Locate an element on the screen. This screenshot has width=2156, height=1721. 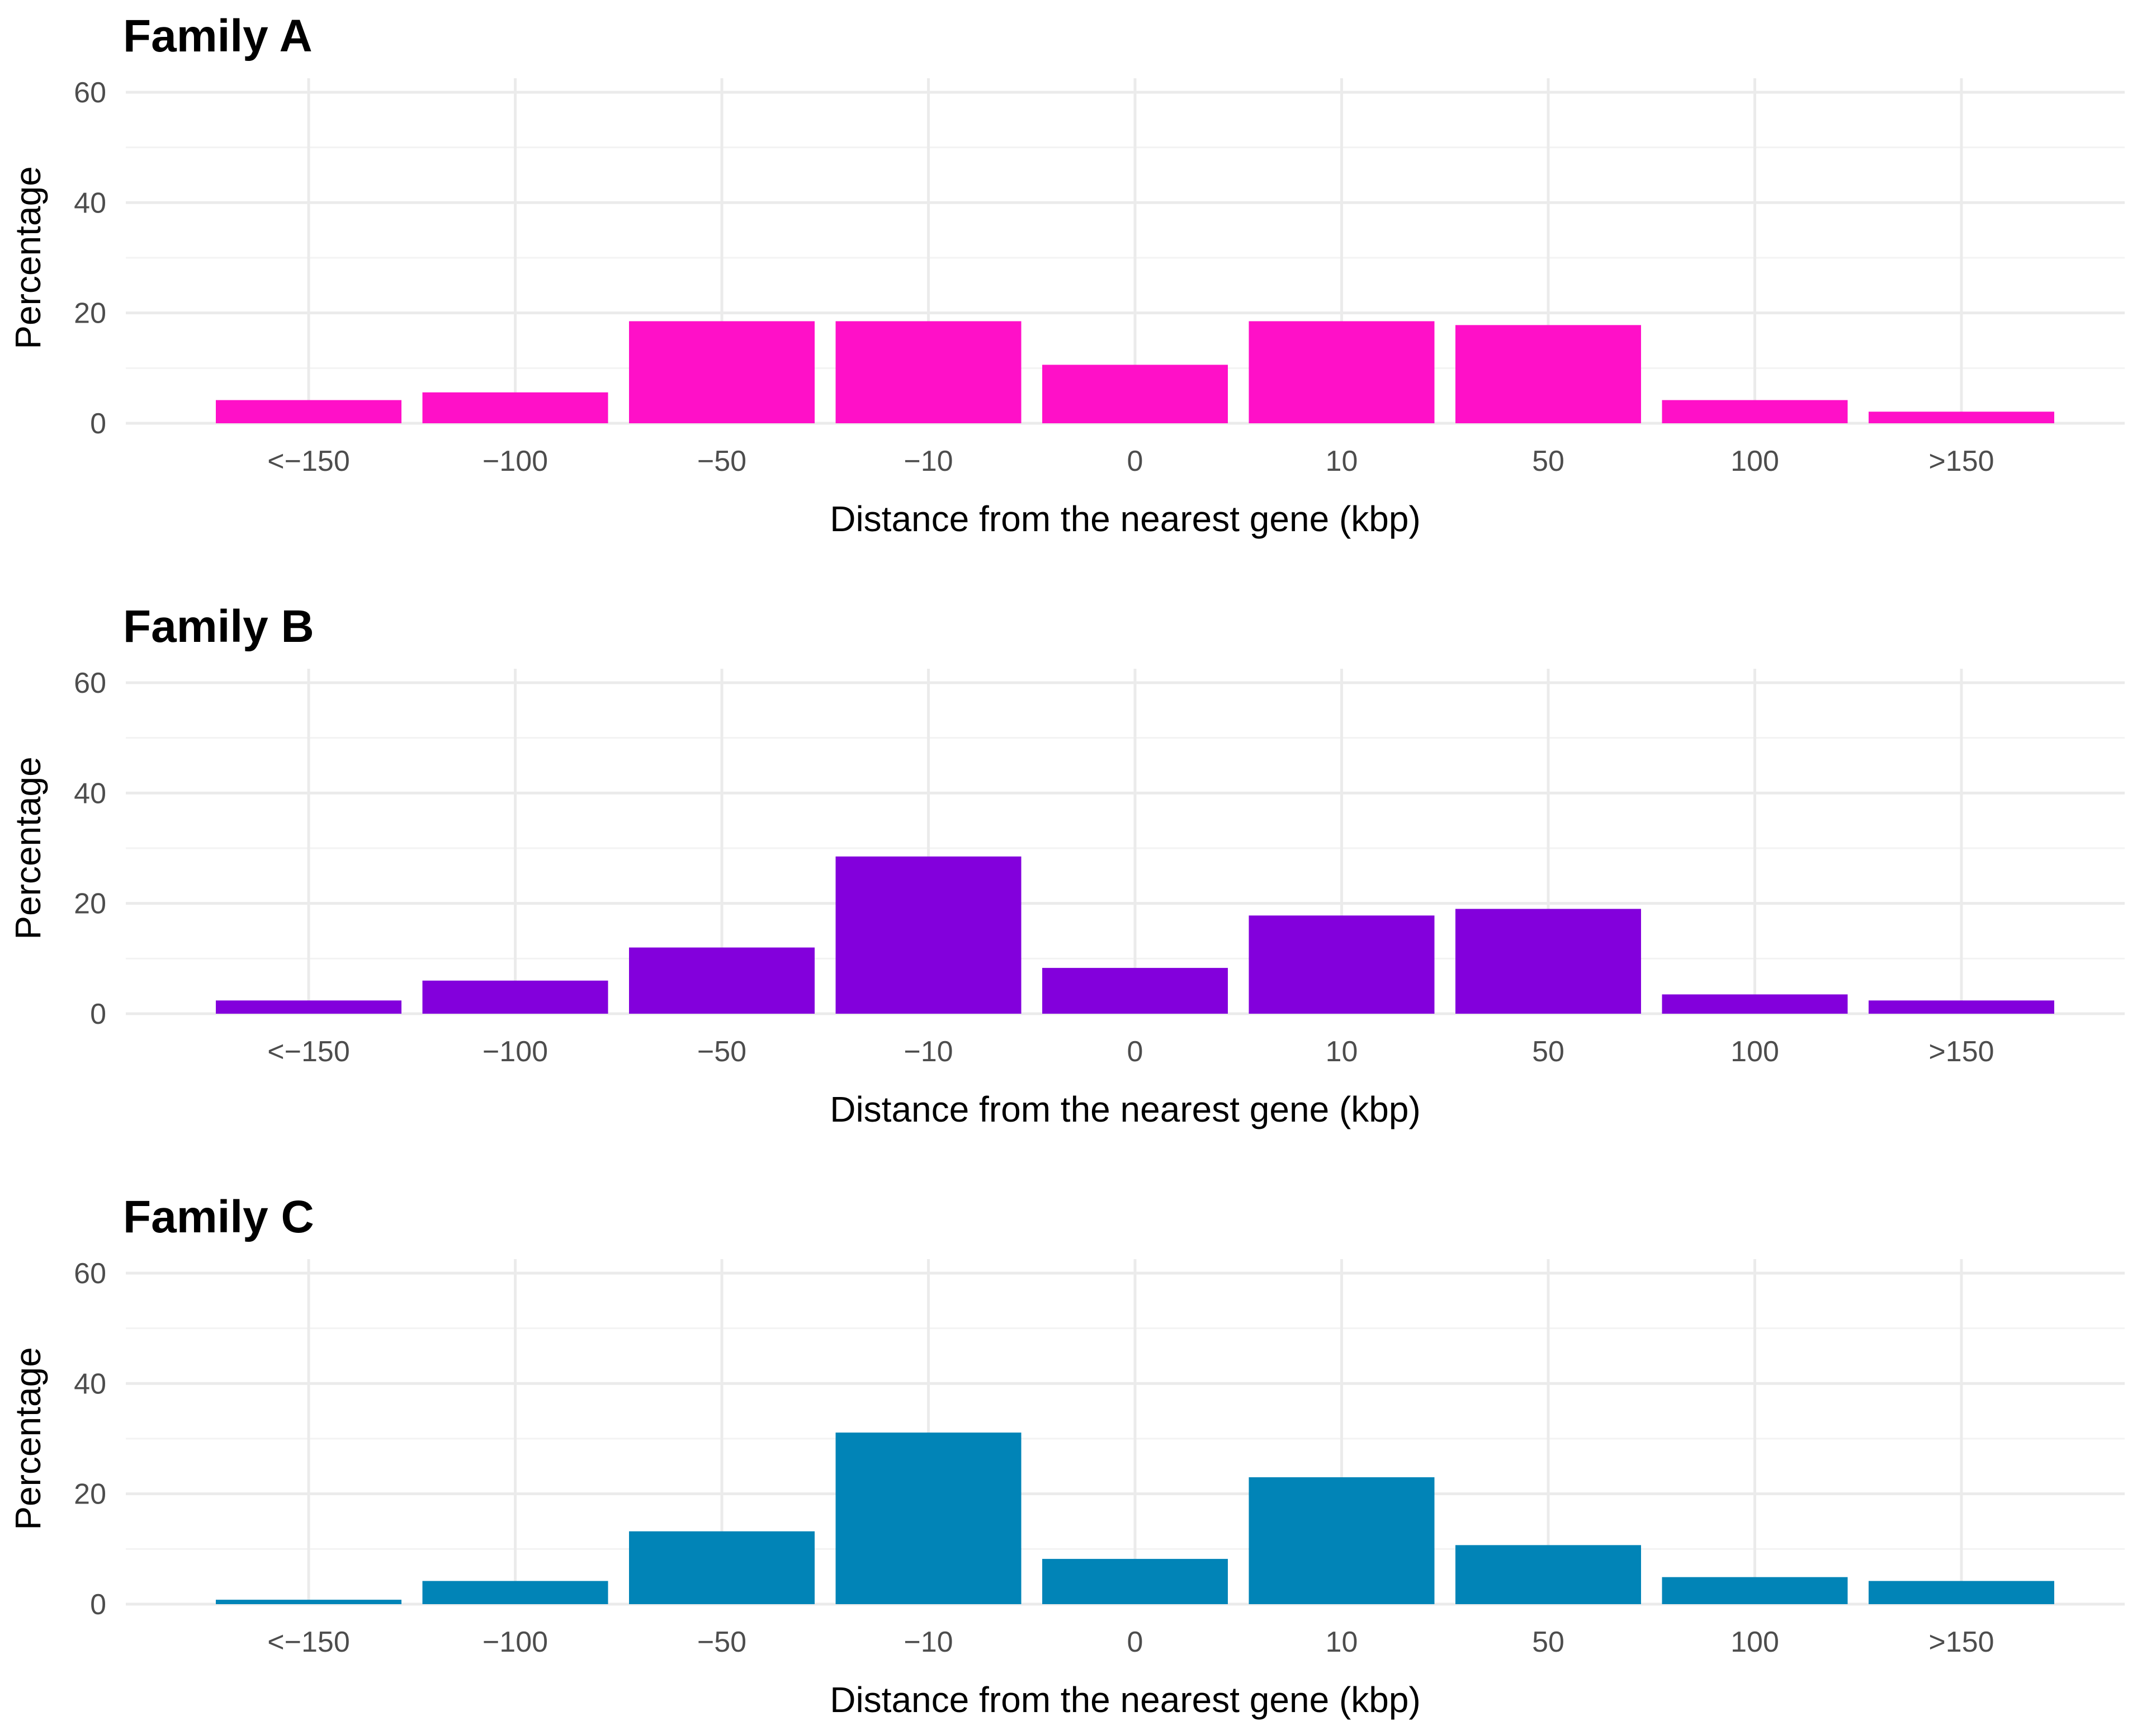
panel-title: Family C is located at coordinates (218, 1217).